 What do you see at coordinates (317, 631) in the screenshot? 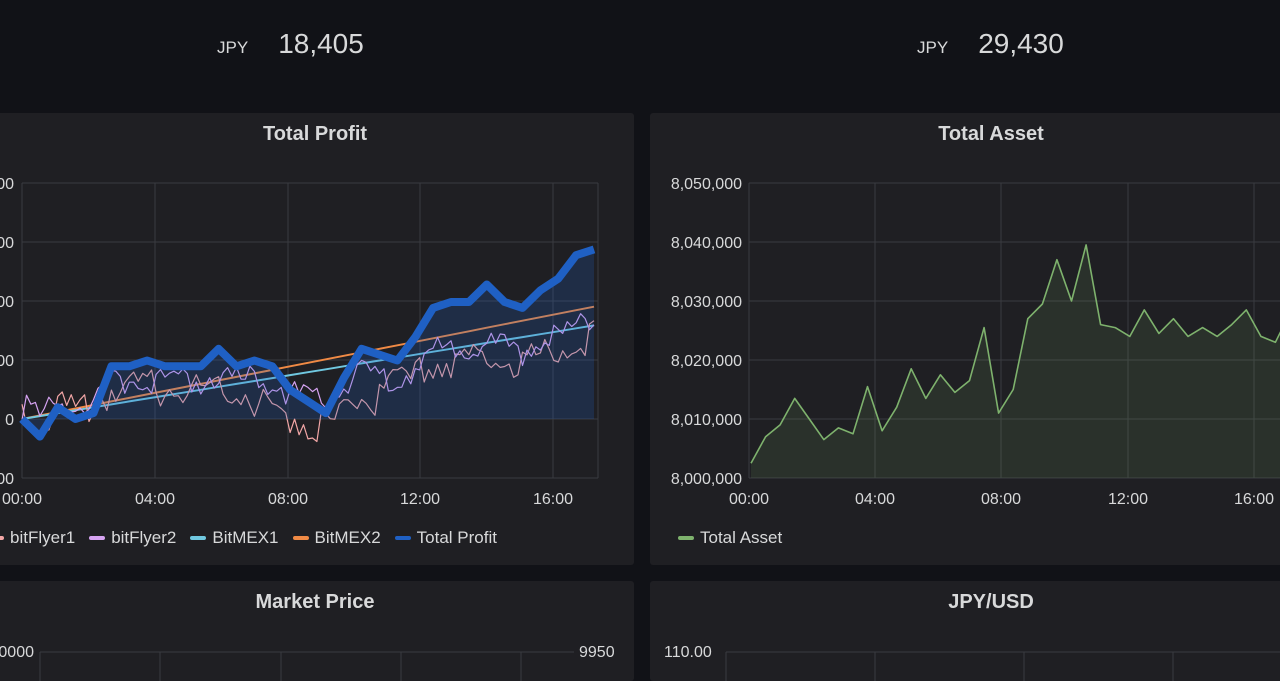
I see `panel-market-price: Market Price 0000 9950` at bounding box center [317, 631].